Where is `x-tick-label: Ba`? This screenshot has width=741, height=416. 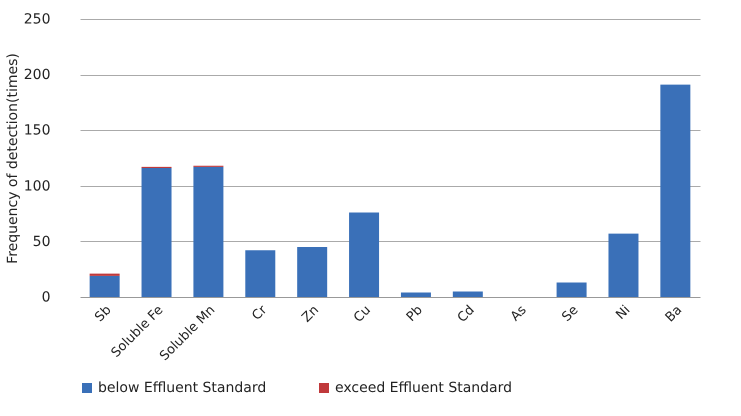
x-tick-label: Ba is located at coordinates (674, 314).